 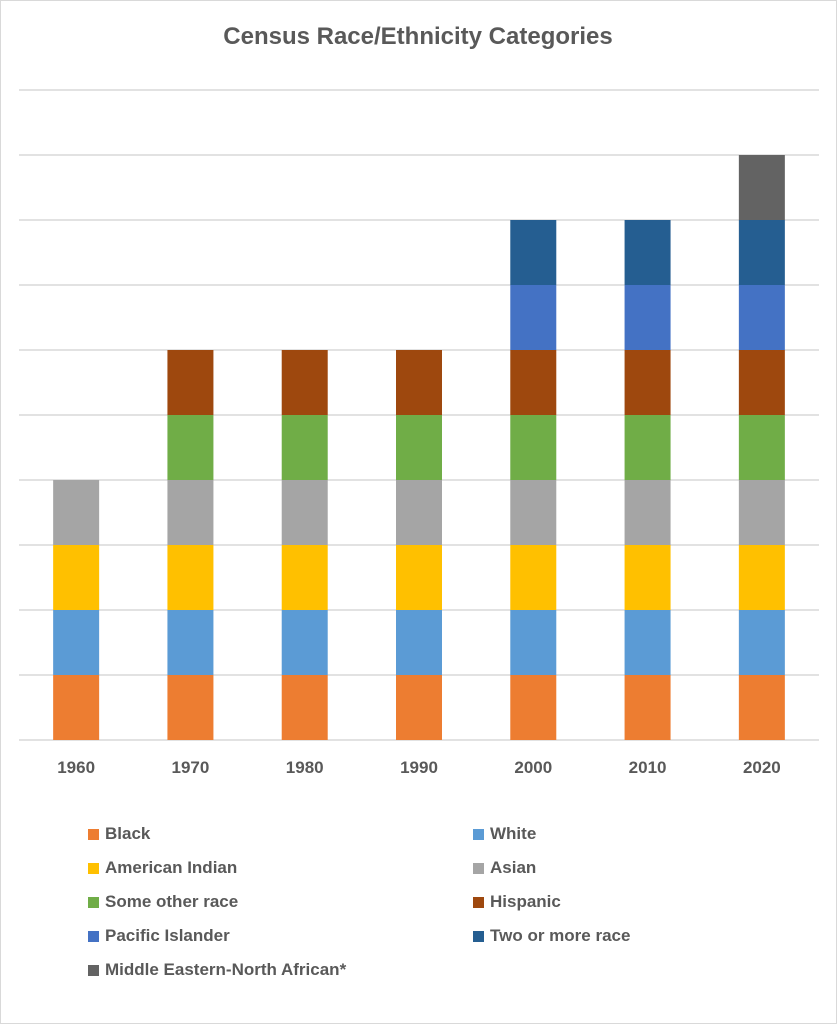 I want to click on bar-segment-2010-asian, so click(x=647, y=512).